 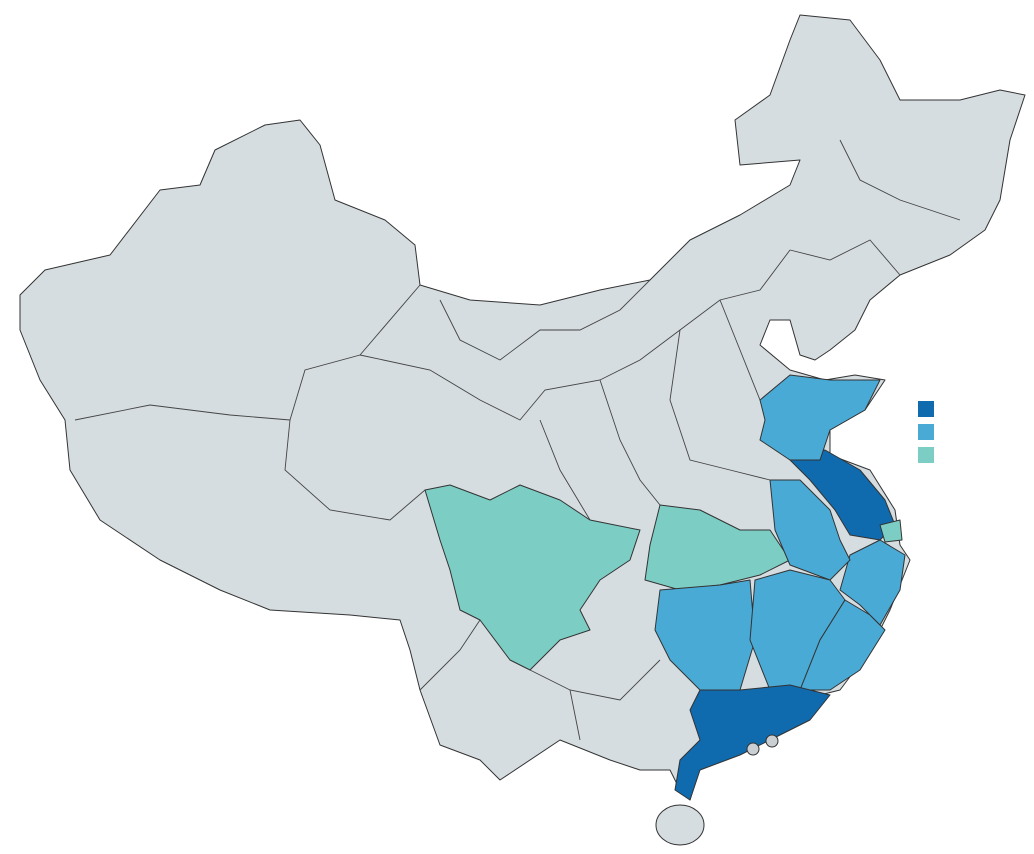 I want to click on legend-swatch-high, so click(x=926, y=409).